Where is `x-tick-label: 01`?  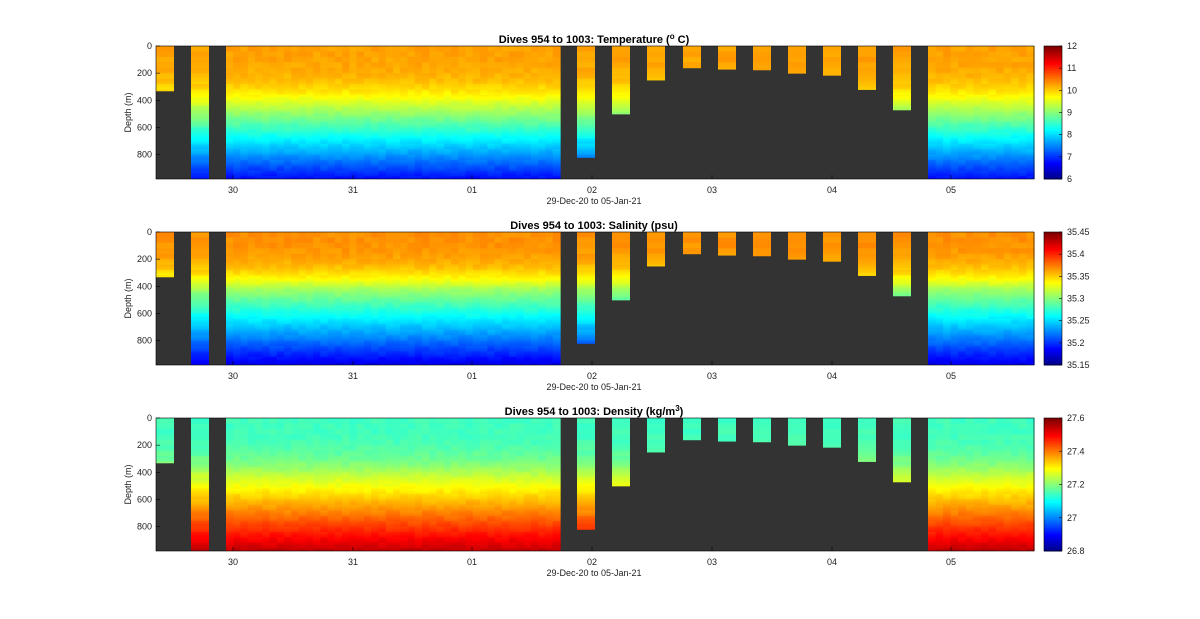 x-tick-label: 01 is located at coordinates (472, 562).